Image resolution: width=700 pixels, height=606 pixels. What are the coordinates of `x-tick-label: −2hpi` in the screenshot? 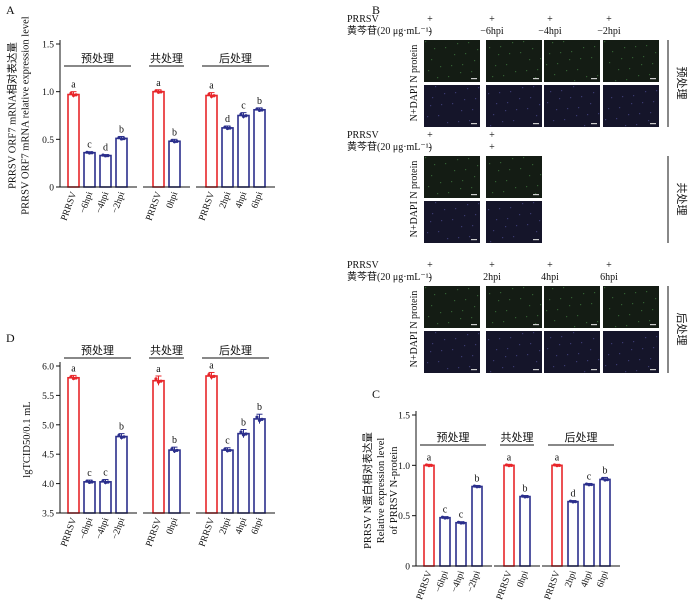 It's located at (118, 528).